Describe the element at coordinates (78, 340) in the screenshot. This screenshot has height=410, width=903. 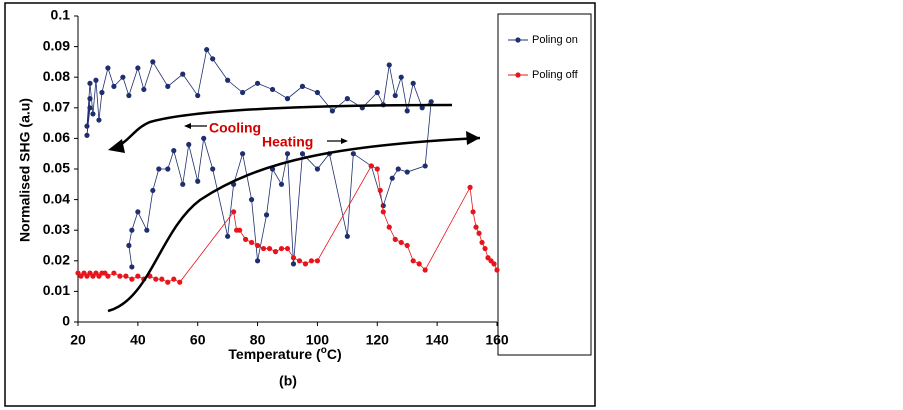
I see `x-tick-label: 20` at that location.